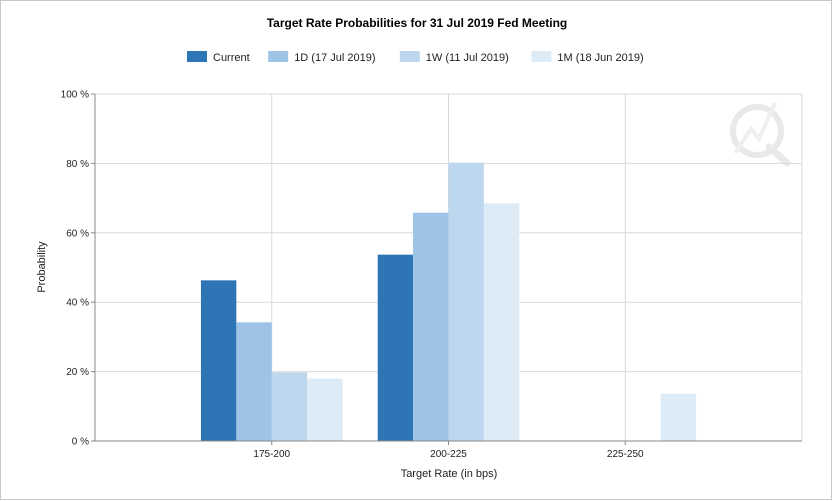 This screenshot has height=501, width=832. Describe the element at coordinates (80, 442) in the screenshot. I see `y-tick-label: 0 %` at that location.